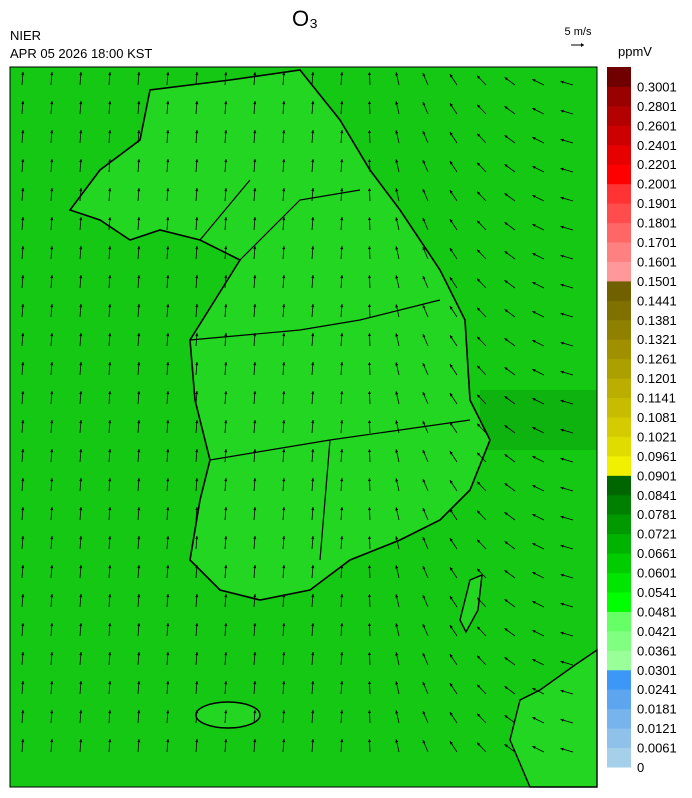 Image resolution: width=692 pixels, height=798 pixels. What do you see at coordinates (657, 359) in the screenshot?
I see `colorbar-label: 0.1261` at bounding box center [657, 359].